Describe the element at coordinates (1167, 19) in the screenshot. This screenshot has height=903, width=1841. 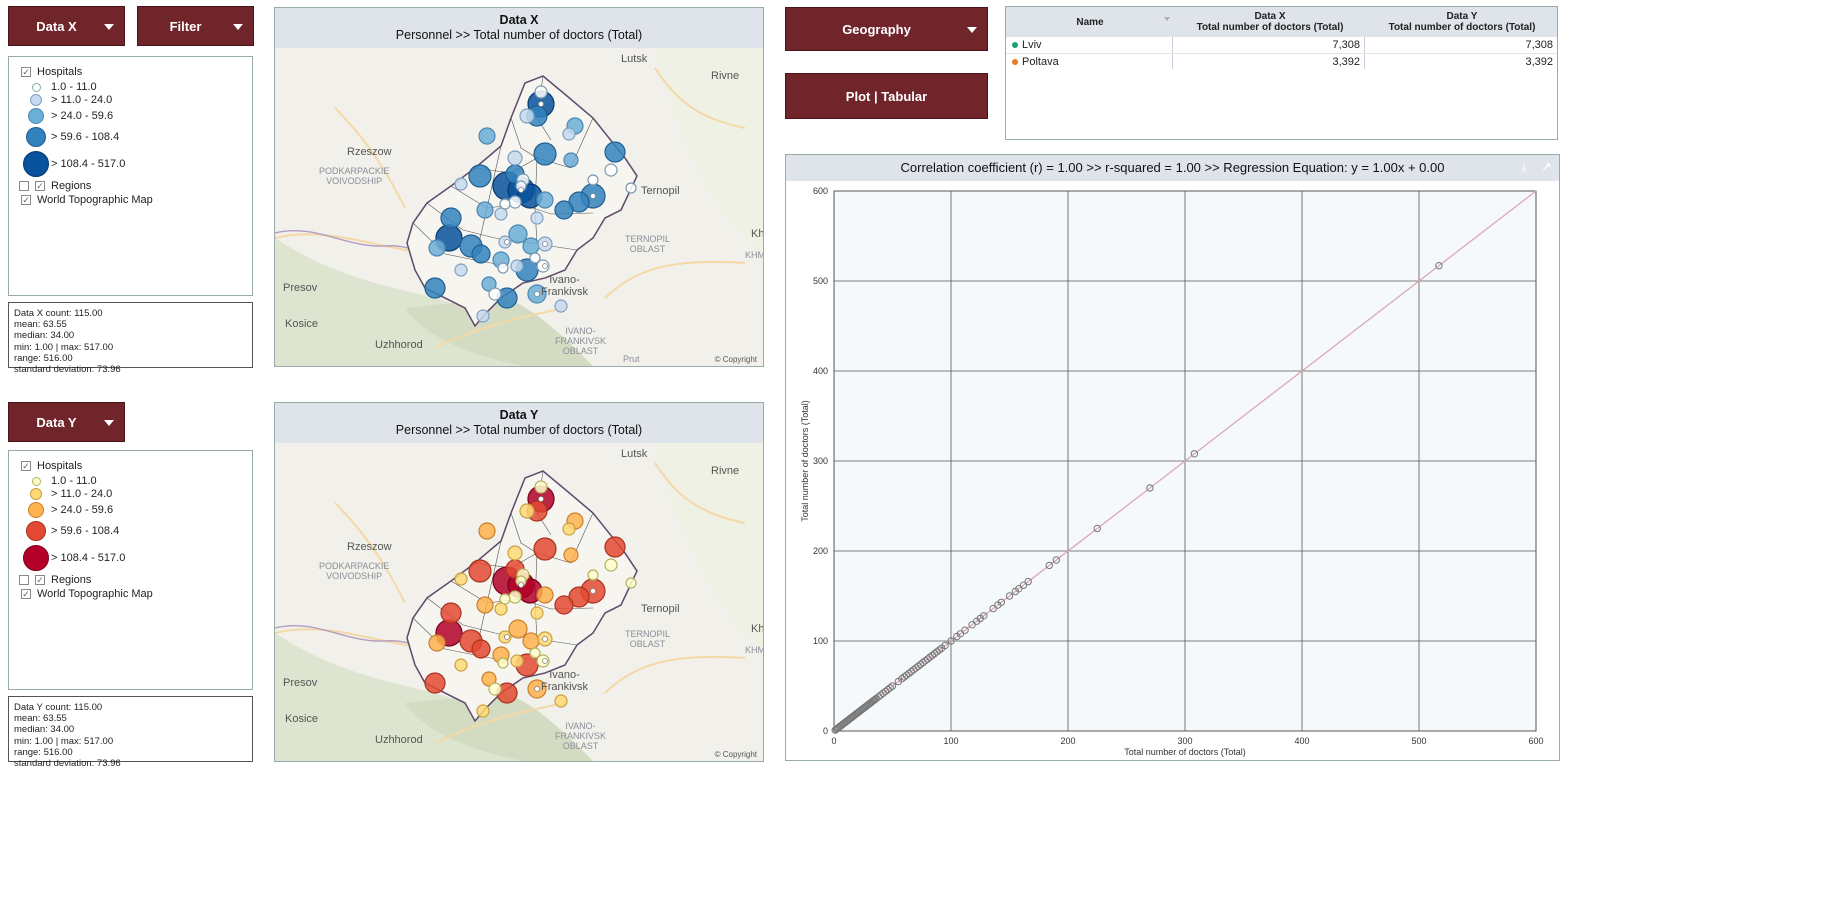
I see `sort-icon` at that location.